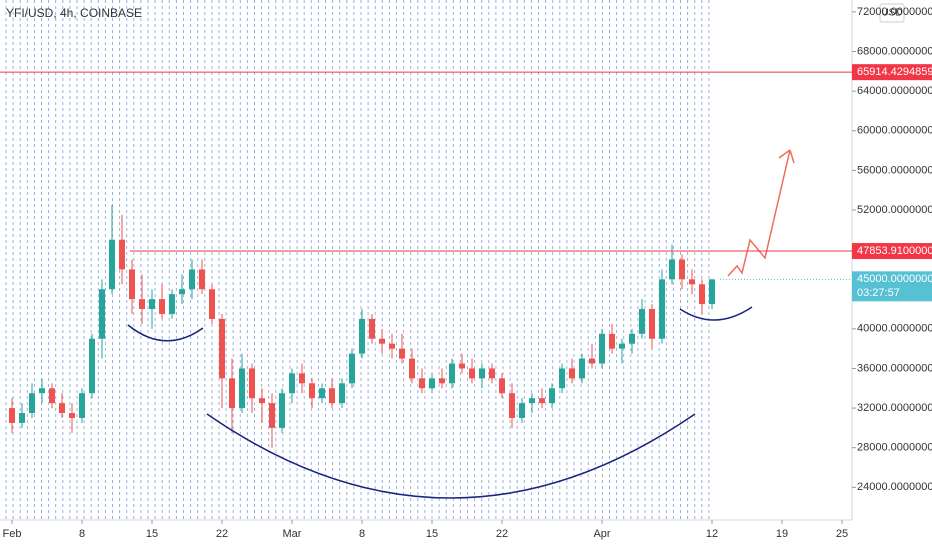 The width and height of the screenshot is (932, 550). Describe the element at coordinates (842, 534) in the screenshot. I see `x-tick-label: 25` at that location.